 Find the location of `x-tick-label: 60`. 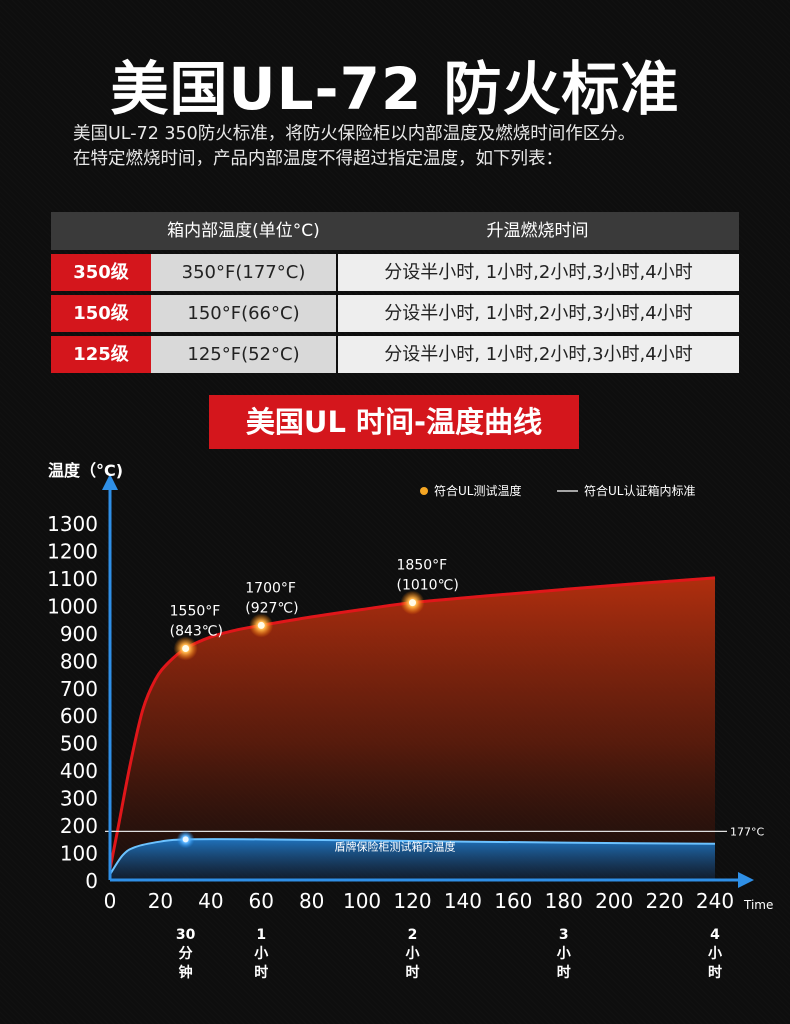

x-tick-label: 60 is located at coordinates (261, 901).